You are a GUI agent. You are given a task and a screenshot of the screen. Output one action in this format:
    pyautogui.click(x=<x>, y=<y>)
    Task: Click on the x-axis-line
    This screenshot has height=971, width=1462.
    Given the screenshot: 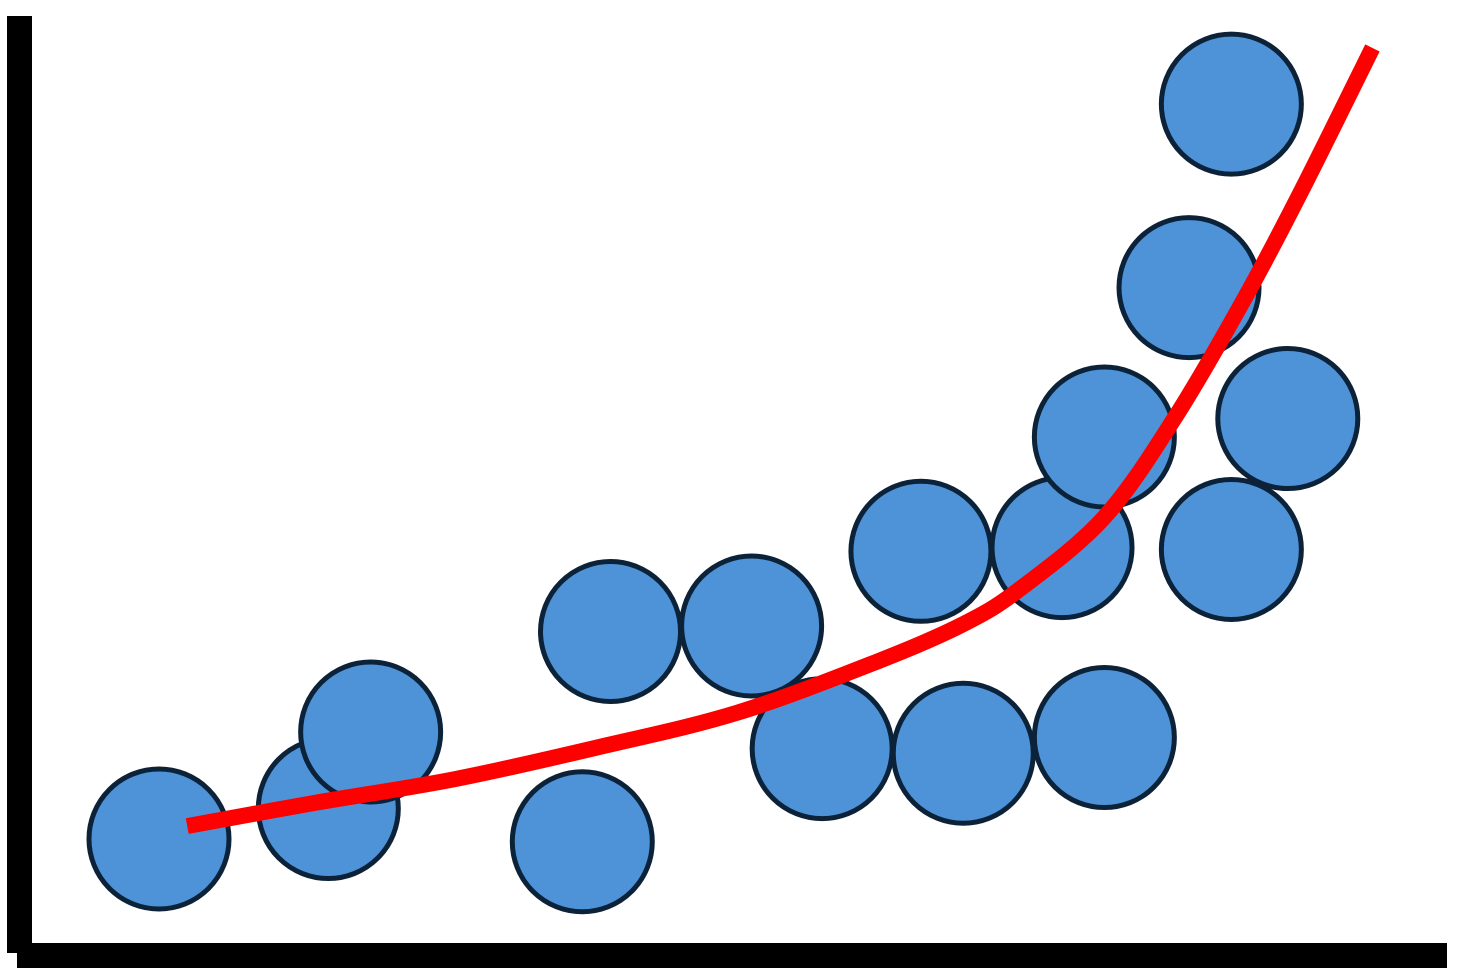 What is the action you would take?
    pyautogui.click(x=732, y=955)
    